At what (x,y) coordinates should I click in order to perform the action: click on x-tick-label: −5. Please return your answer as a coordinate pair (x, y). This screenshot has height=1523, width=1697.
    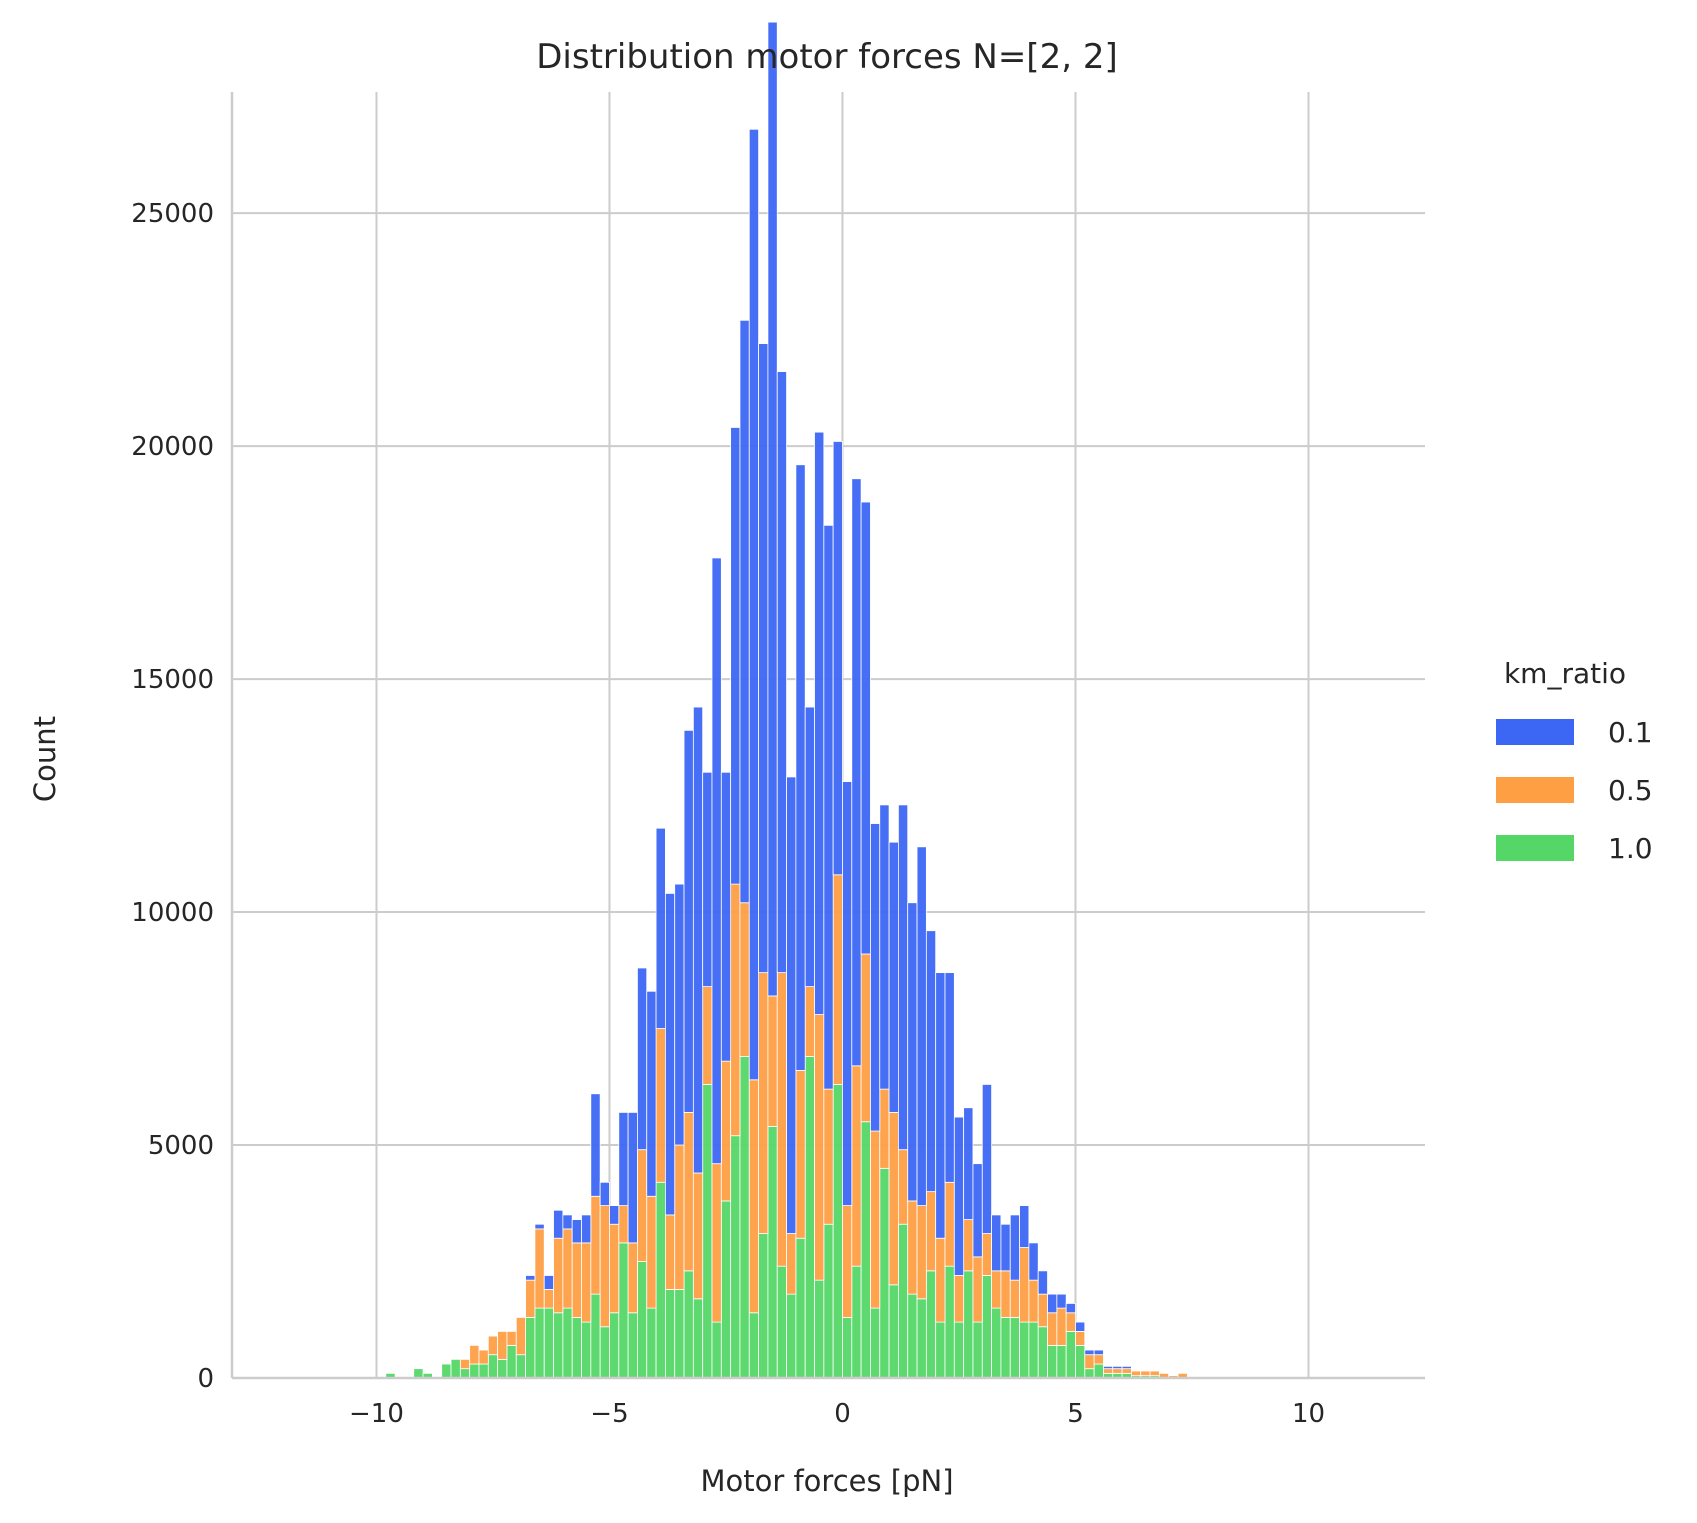
    Looking at the image, I should click on (609, 1414).